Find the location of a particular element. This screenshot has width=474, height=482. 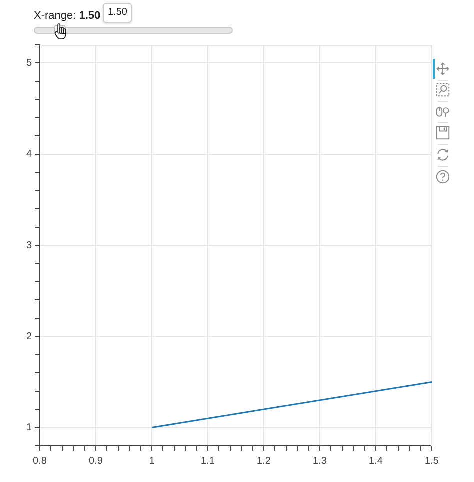

y-tick-label: 3 is located at coordinates (29, 246).